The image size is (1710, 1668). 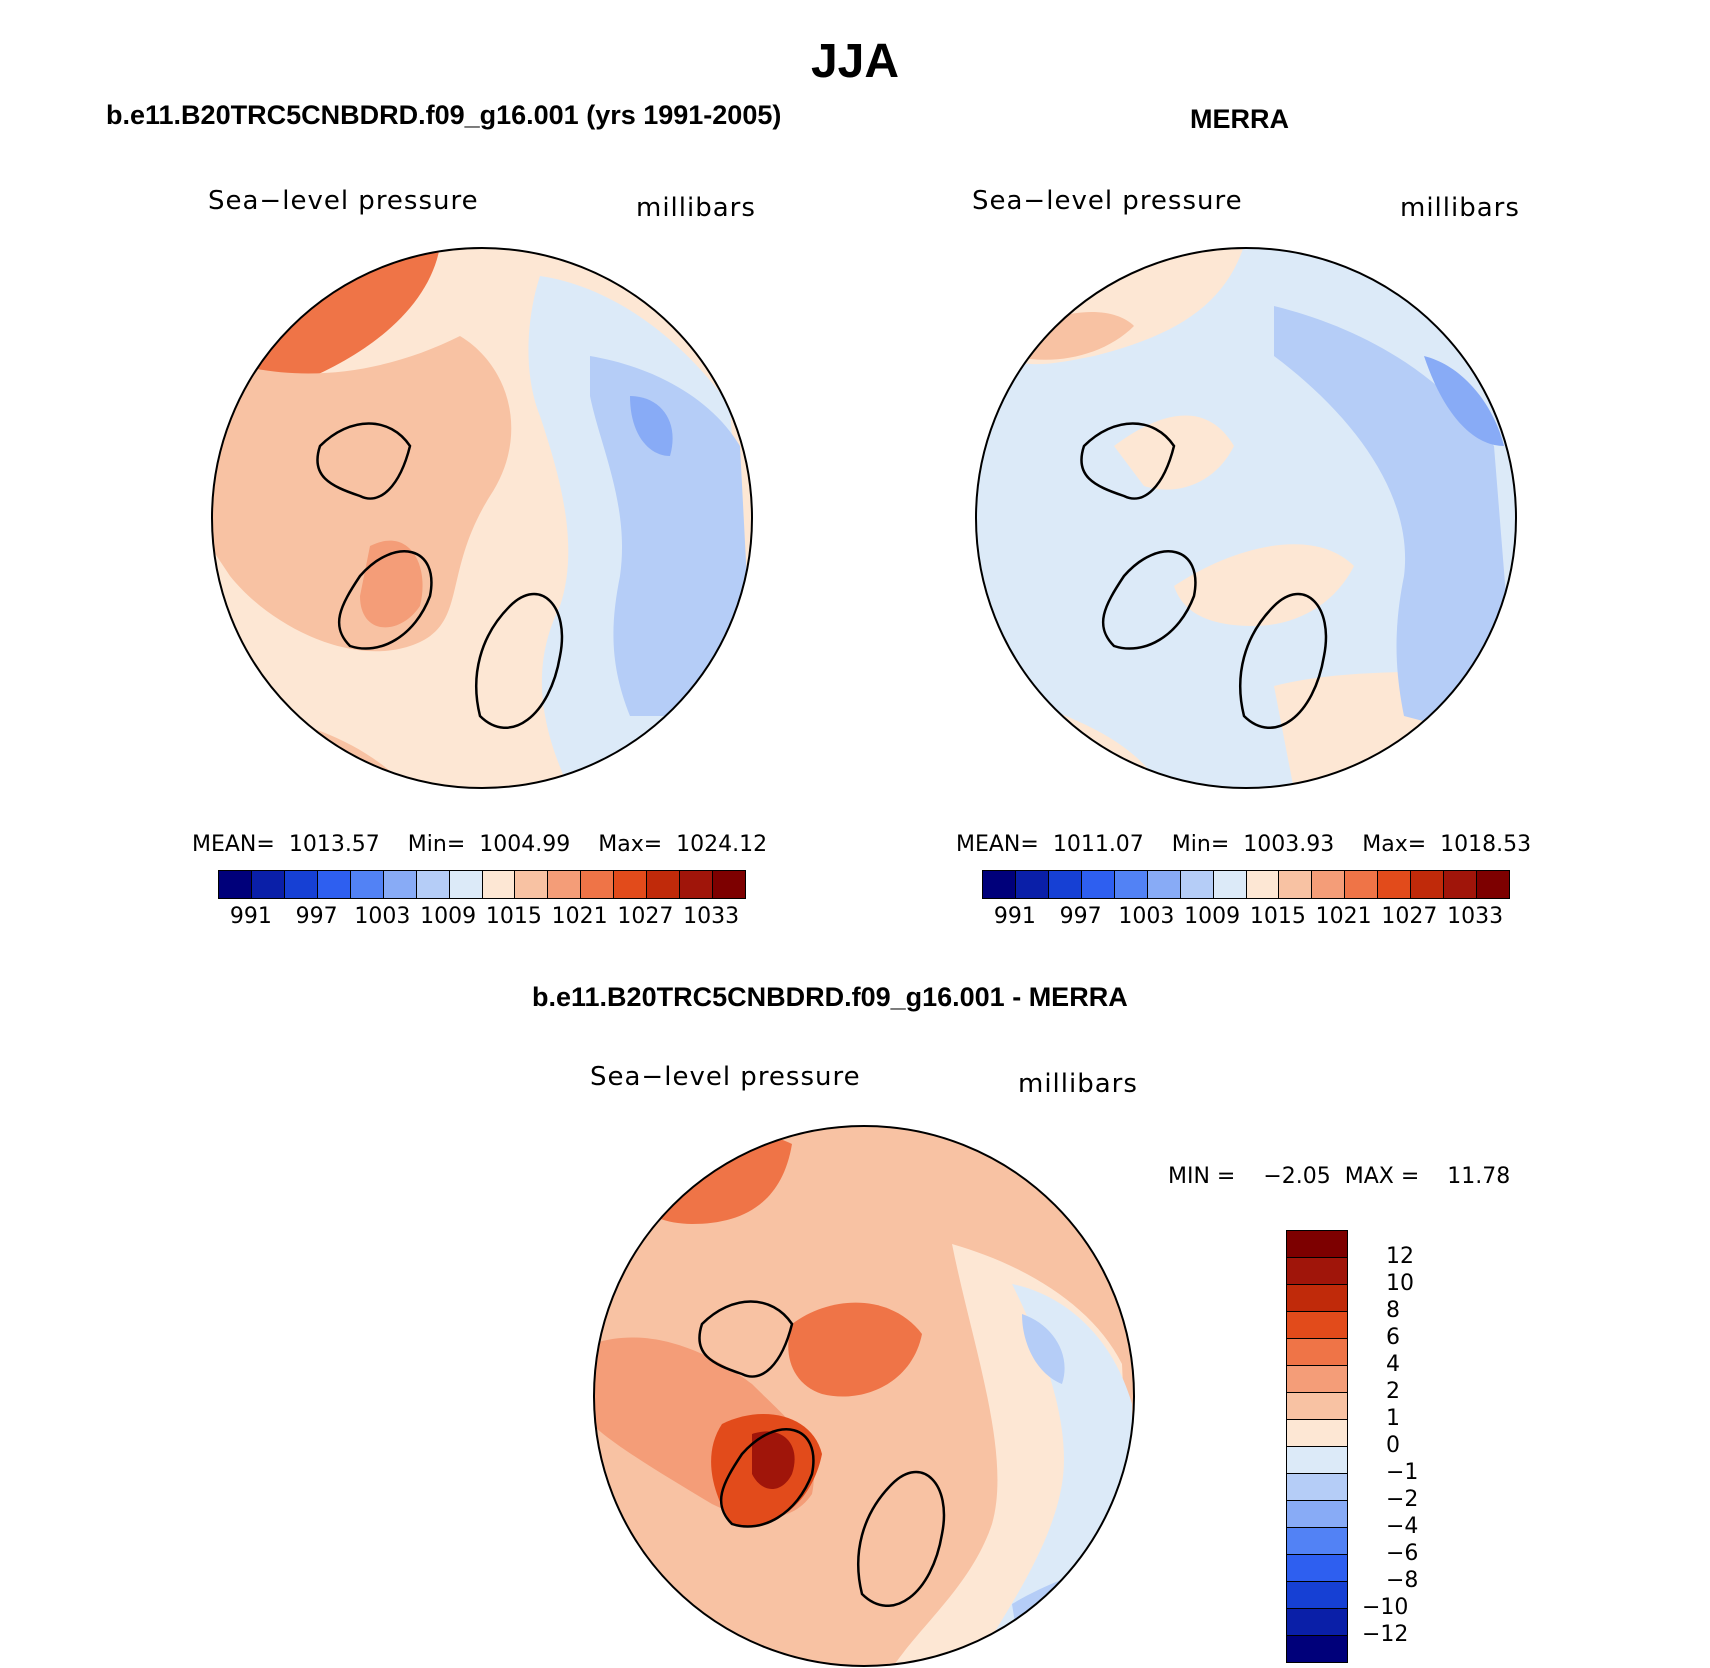 I want to click on diff-high-arctic, so click(x=855, y=1349).